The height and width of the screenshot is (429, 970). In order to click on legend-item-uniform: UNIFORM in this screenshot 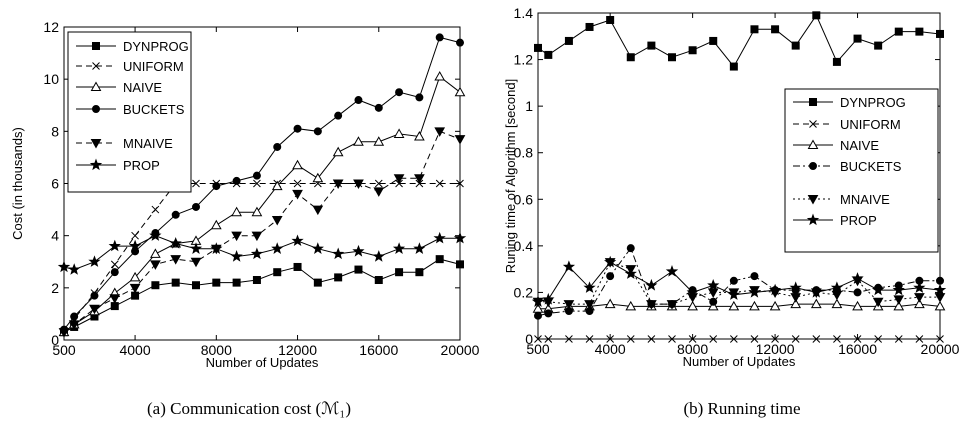, I will do `click(847, 124)`.